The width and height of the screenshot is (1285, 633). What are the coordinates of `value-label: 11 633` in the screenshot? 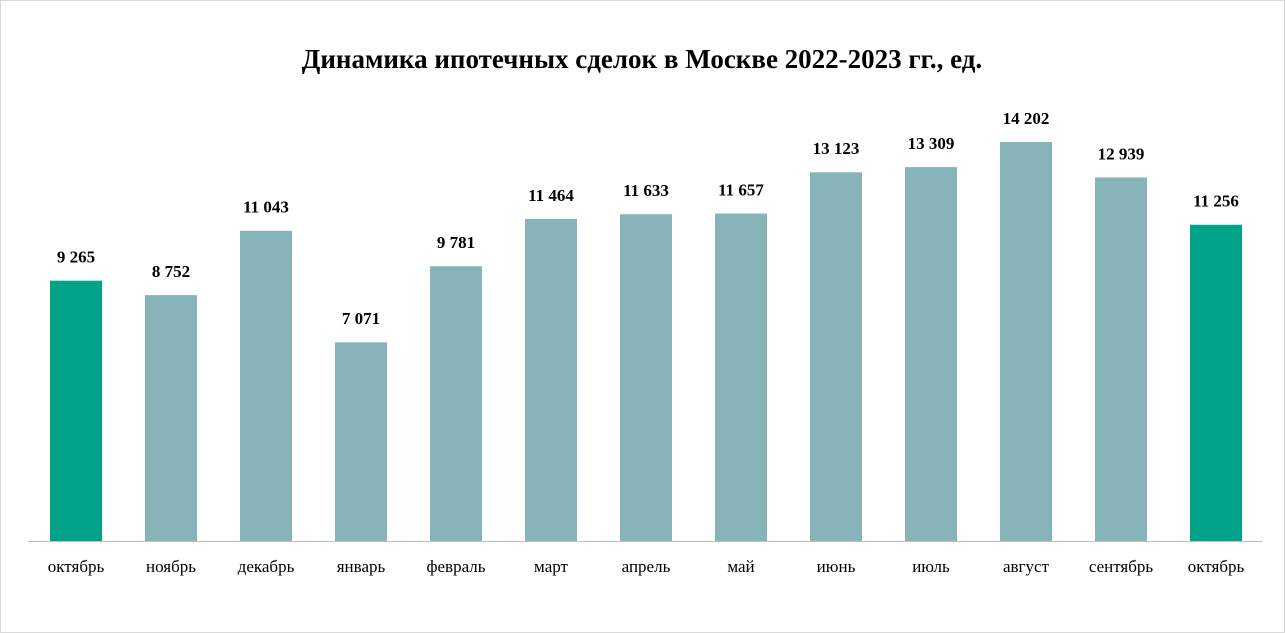 It's located at (646, 190).